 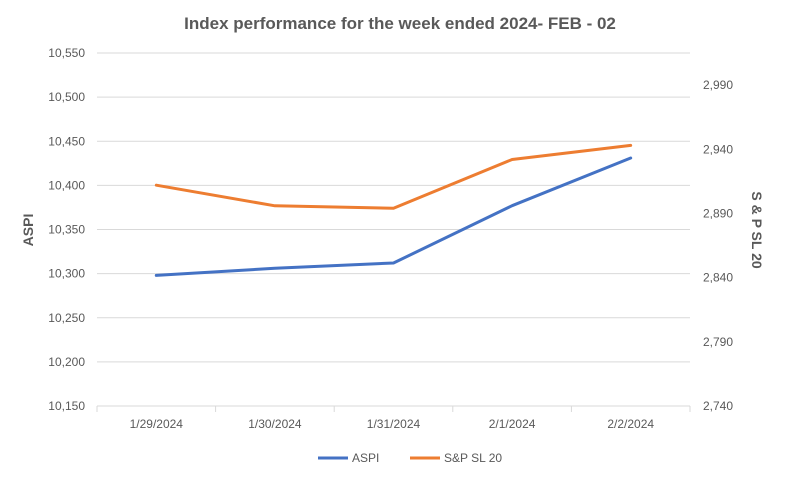 I want to click on right-tick-label: 2,890, so click(x=718, y=213).